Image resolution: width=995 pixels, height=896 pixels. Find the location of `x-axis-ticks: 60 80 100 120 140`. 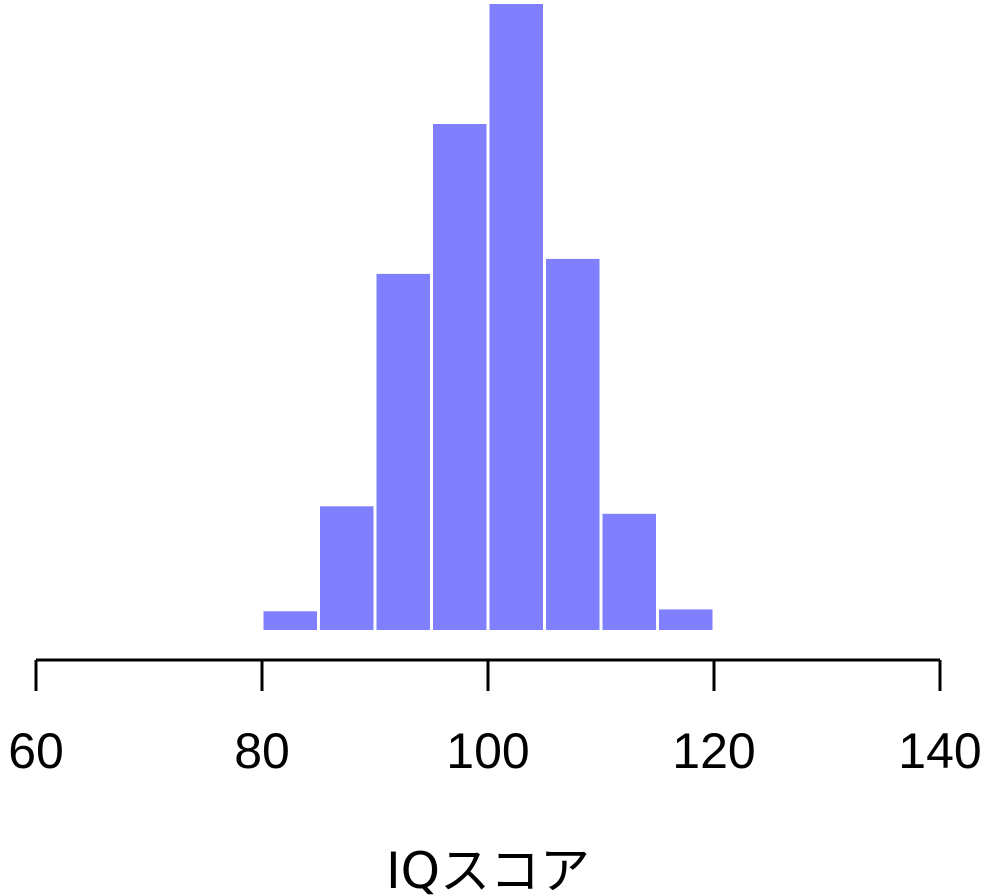

x-axis-ticks: 60 80 100 120 140 is located at coordinates (495, 719).